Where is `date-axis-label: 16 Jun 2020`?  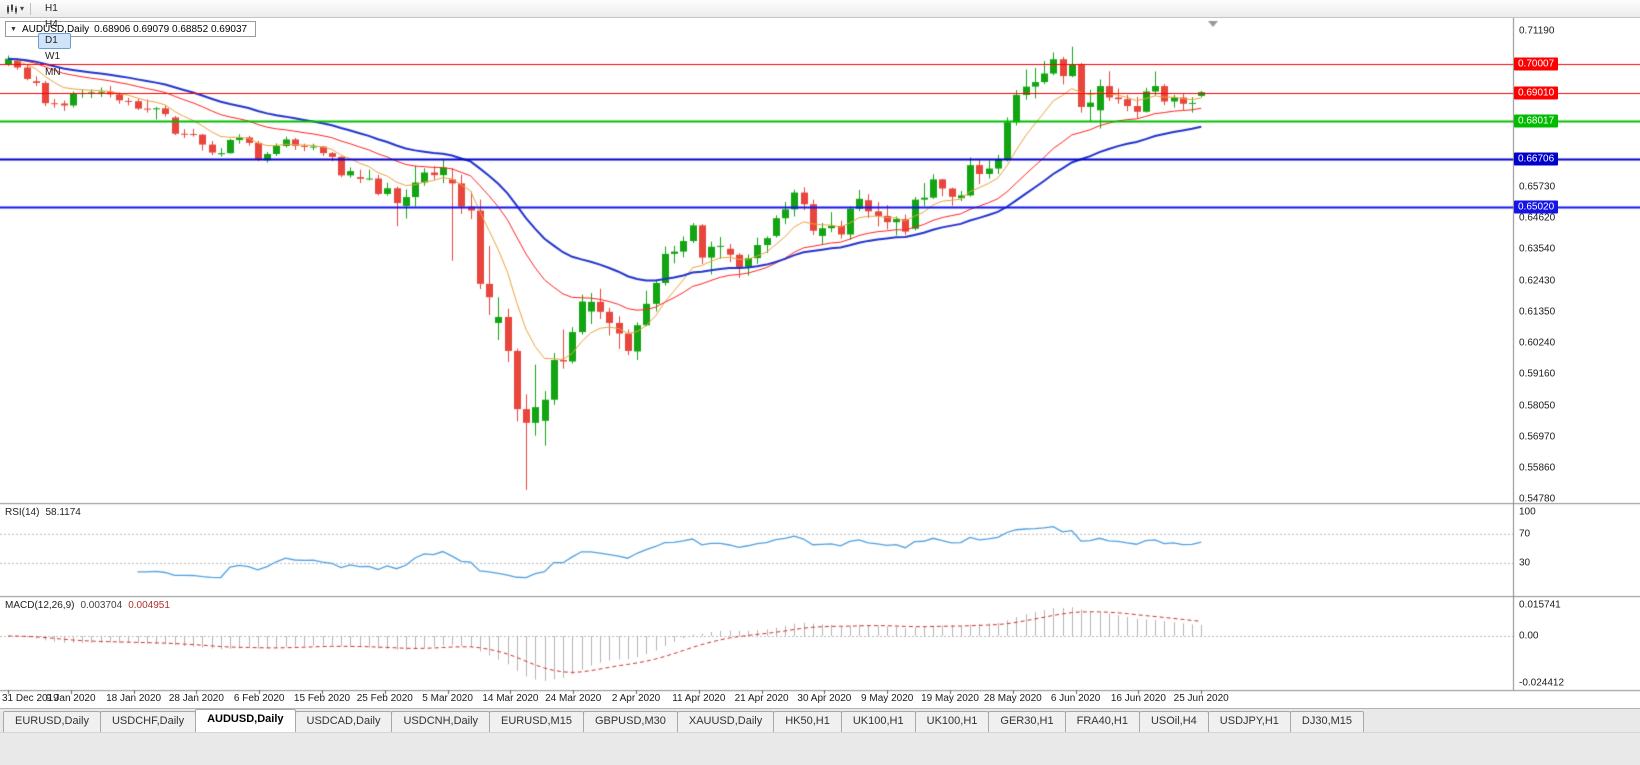 date-axis-label: 16 Jun 2020 is located at coordinates (1138, 698).